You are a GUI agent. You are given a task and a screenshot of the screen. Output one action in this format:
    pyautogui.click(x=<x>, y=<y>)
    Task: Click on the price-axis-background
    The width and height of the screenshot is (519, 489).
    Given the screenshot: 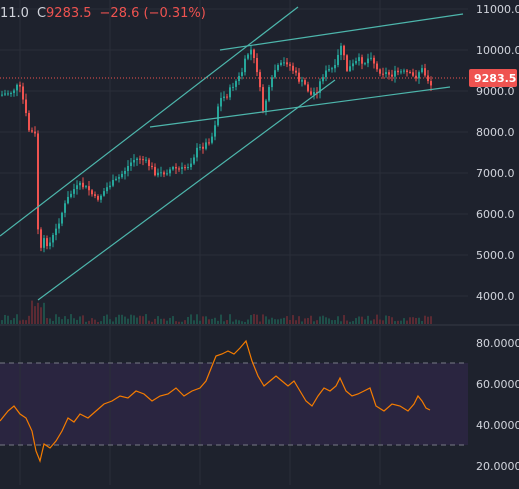 What is the action you would take?
    pyautogui.click(x=493, y=162)
    